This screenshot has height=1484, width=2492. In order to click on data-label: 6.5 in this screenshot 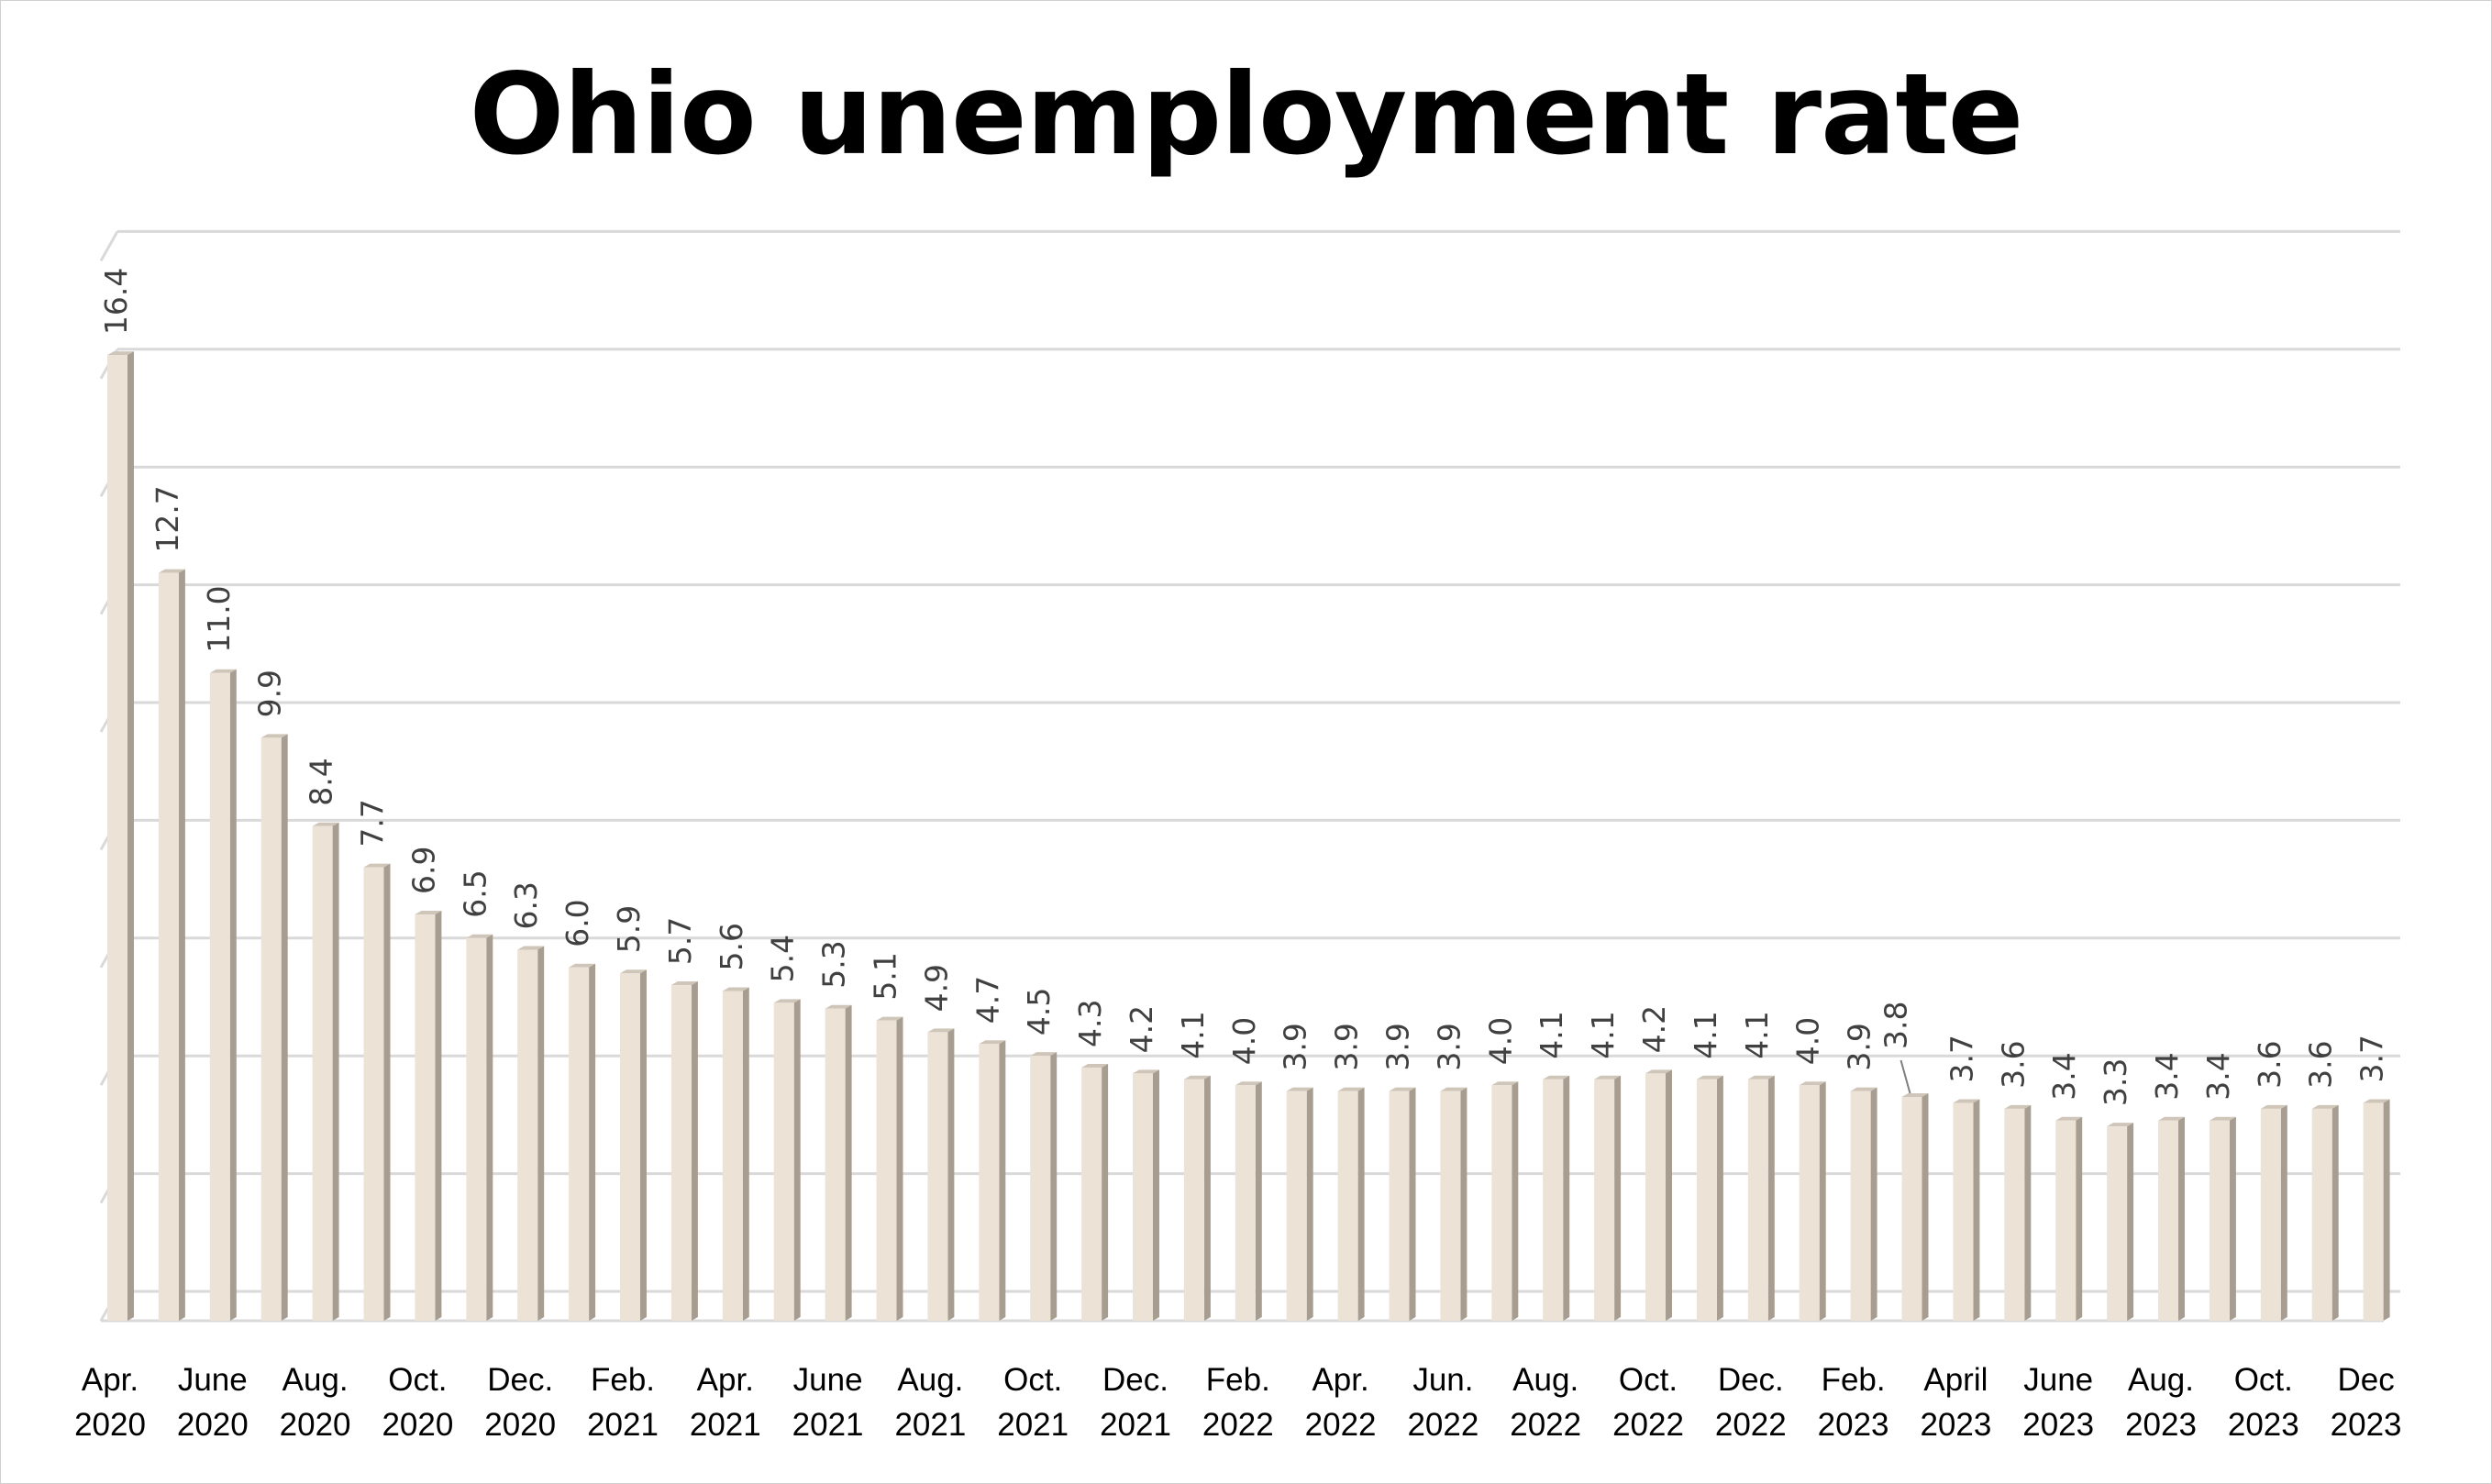, I will do `click(475, 893)`.